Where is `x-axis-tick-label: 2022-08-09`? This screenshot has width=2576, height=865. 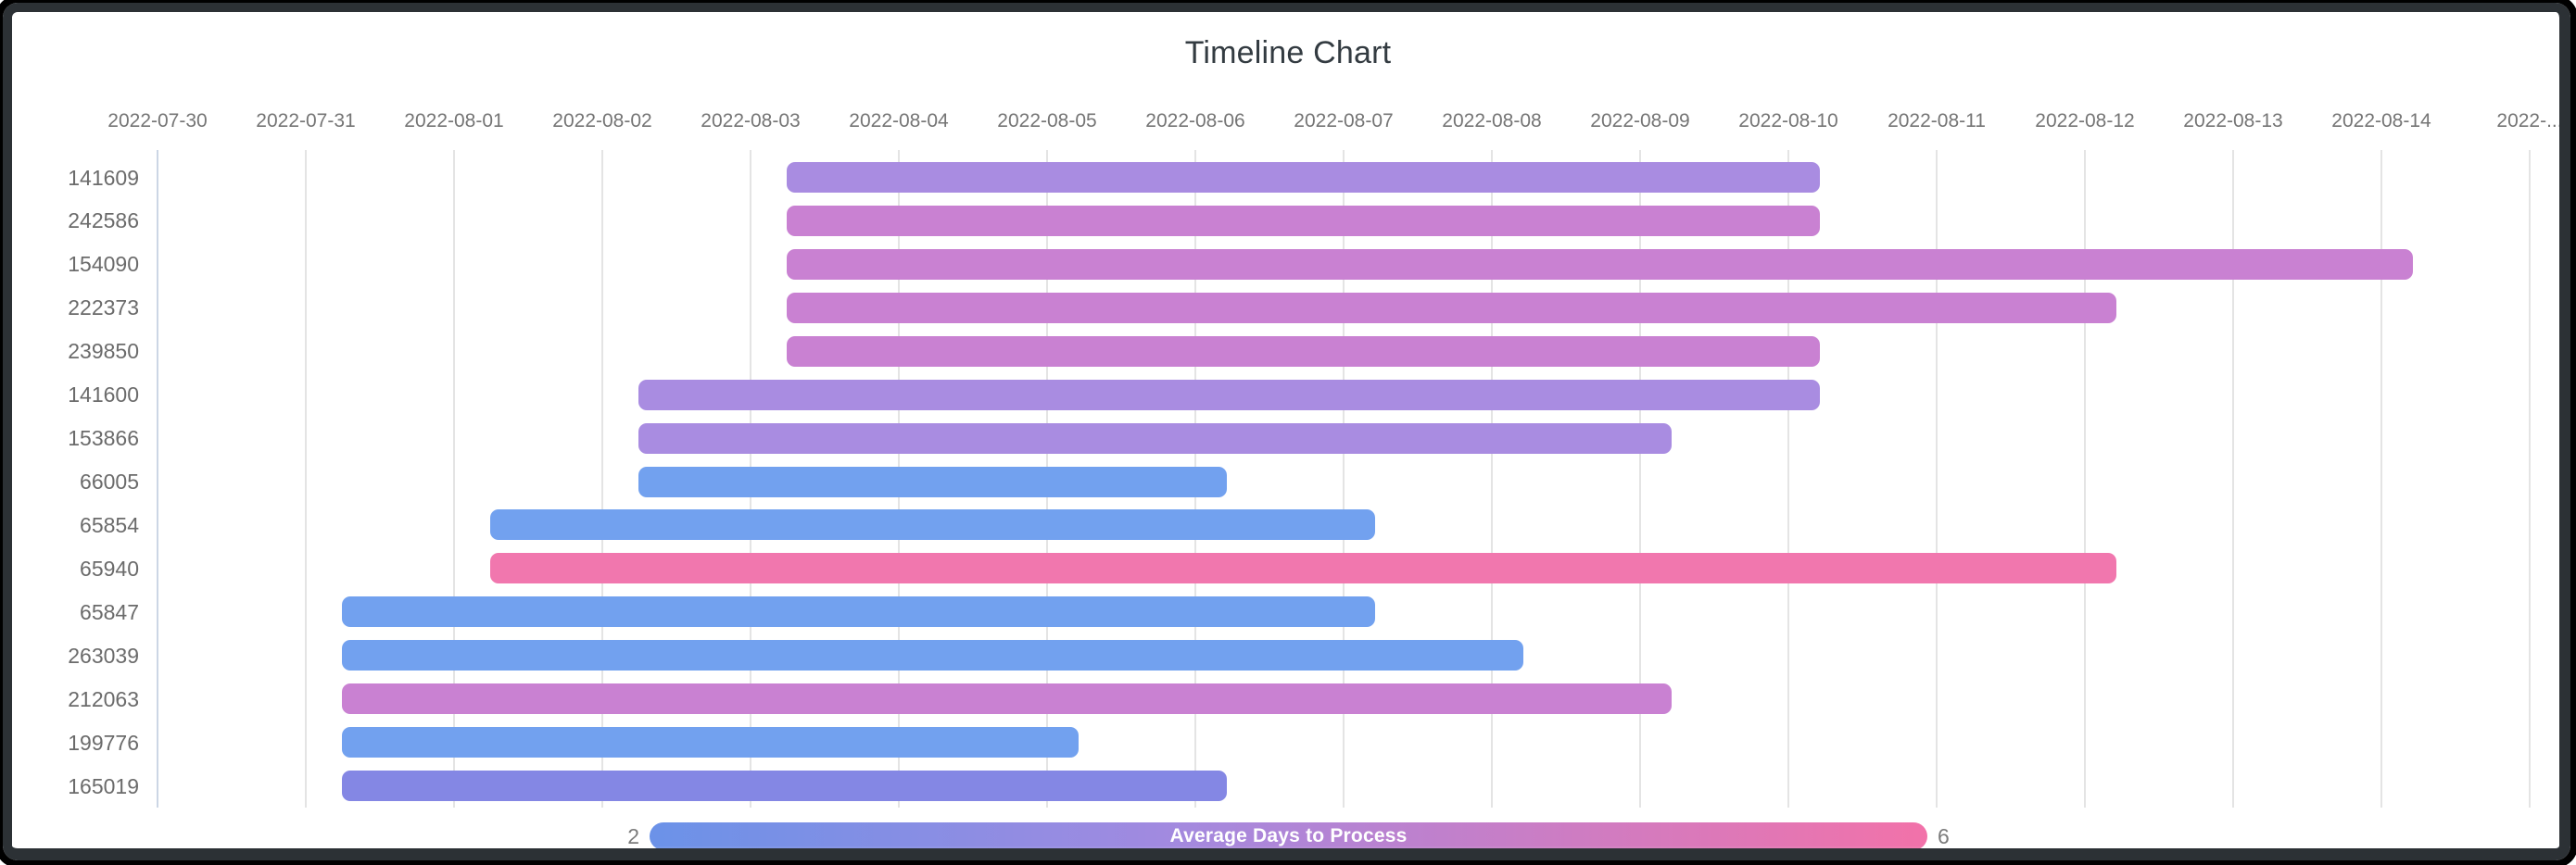 x-axis-tick-label: 2022-08-09 is located at coordinates (1640, 121).